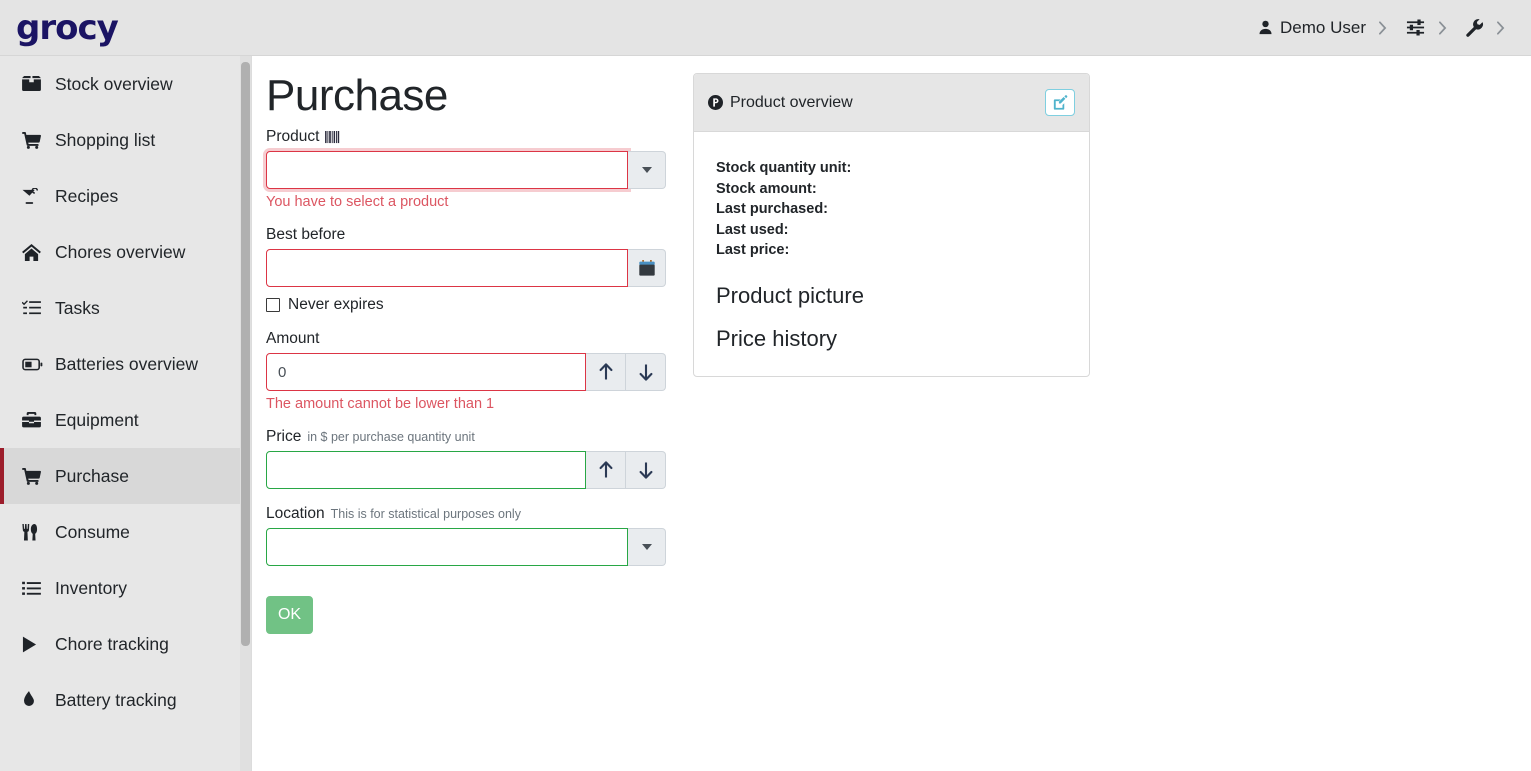 The height and width of the screenshot is (771, 1531). What do you see at coordinates (105, 139) in the screenshot?
I see `sidebar-item-label: Shopping list` at bounding box center [105, 139].